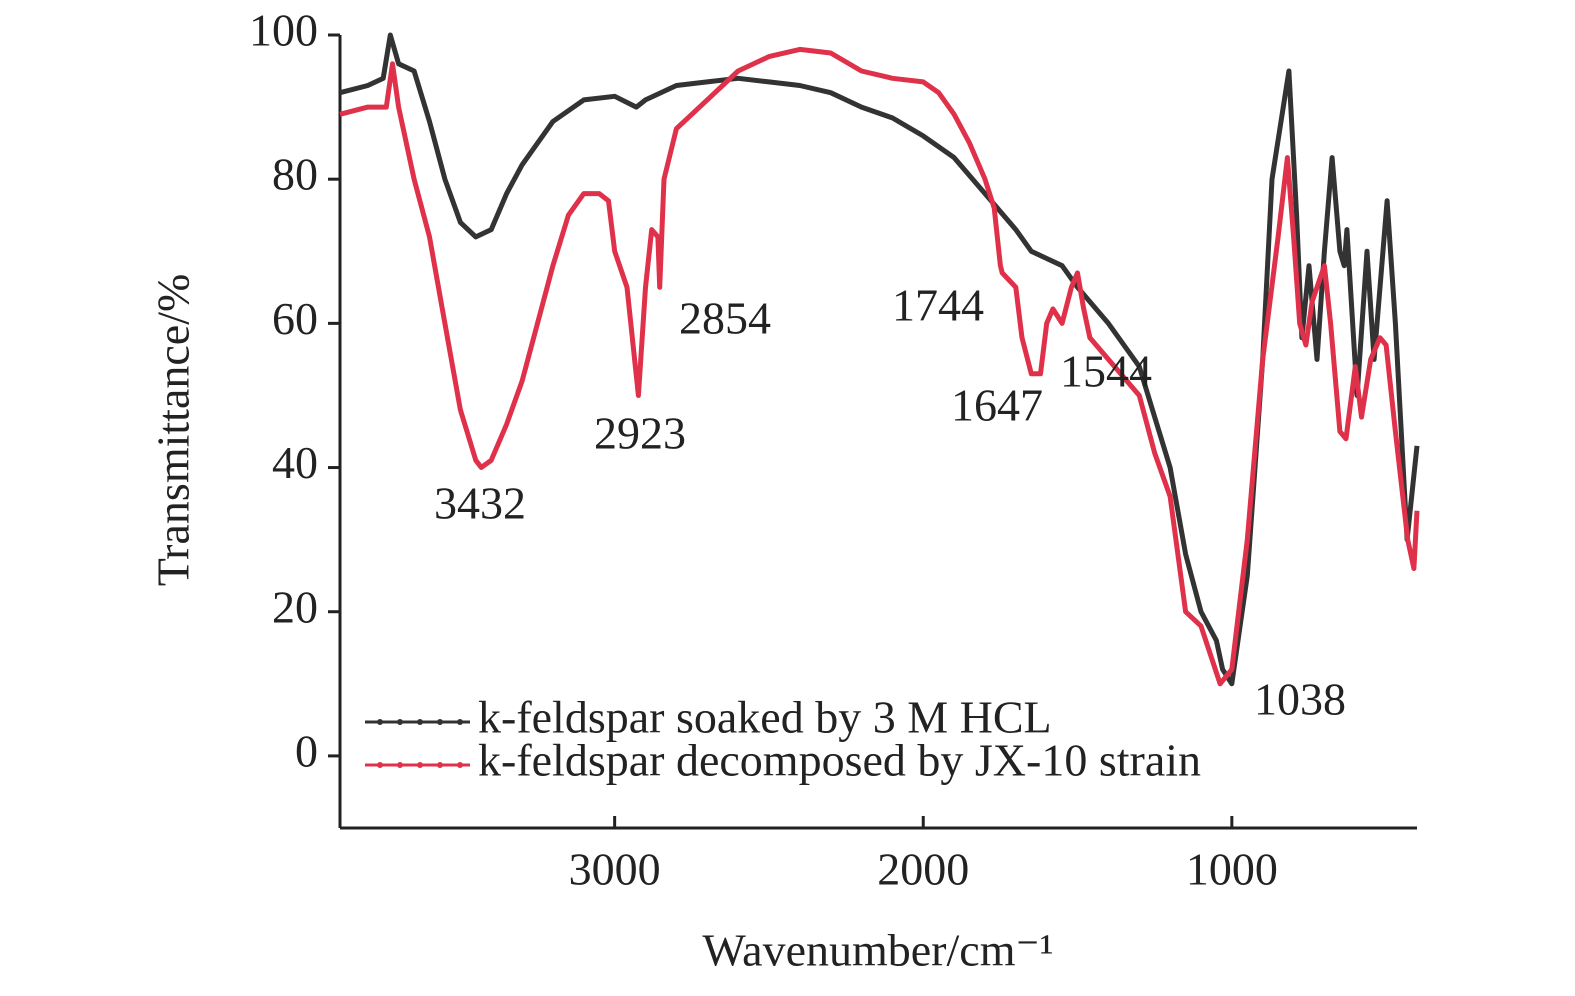 This screenshot has height=996, width=1575. What do you see at coordinates (295, 174) in the screenshot?
I see `y-tick-label: 80` at bounding box center [295, 174].